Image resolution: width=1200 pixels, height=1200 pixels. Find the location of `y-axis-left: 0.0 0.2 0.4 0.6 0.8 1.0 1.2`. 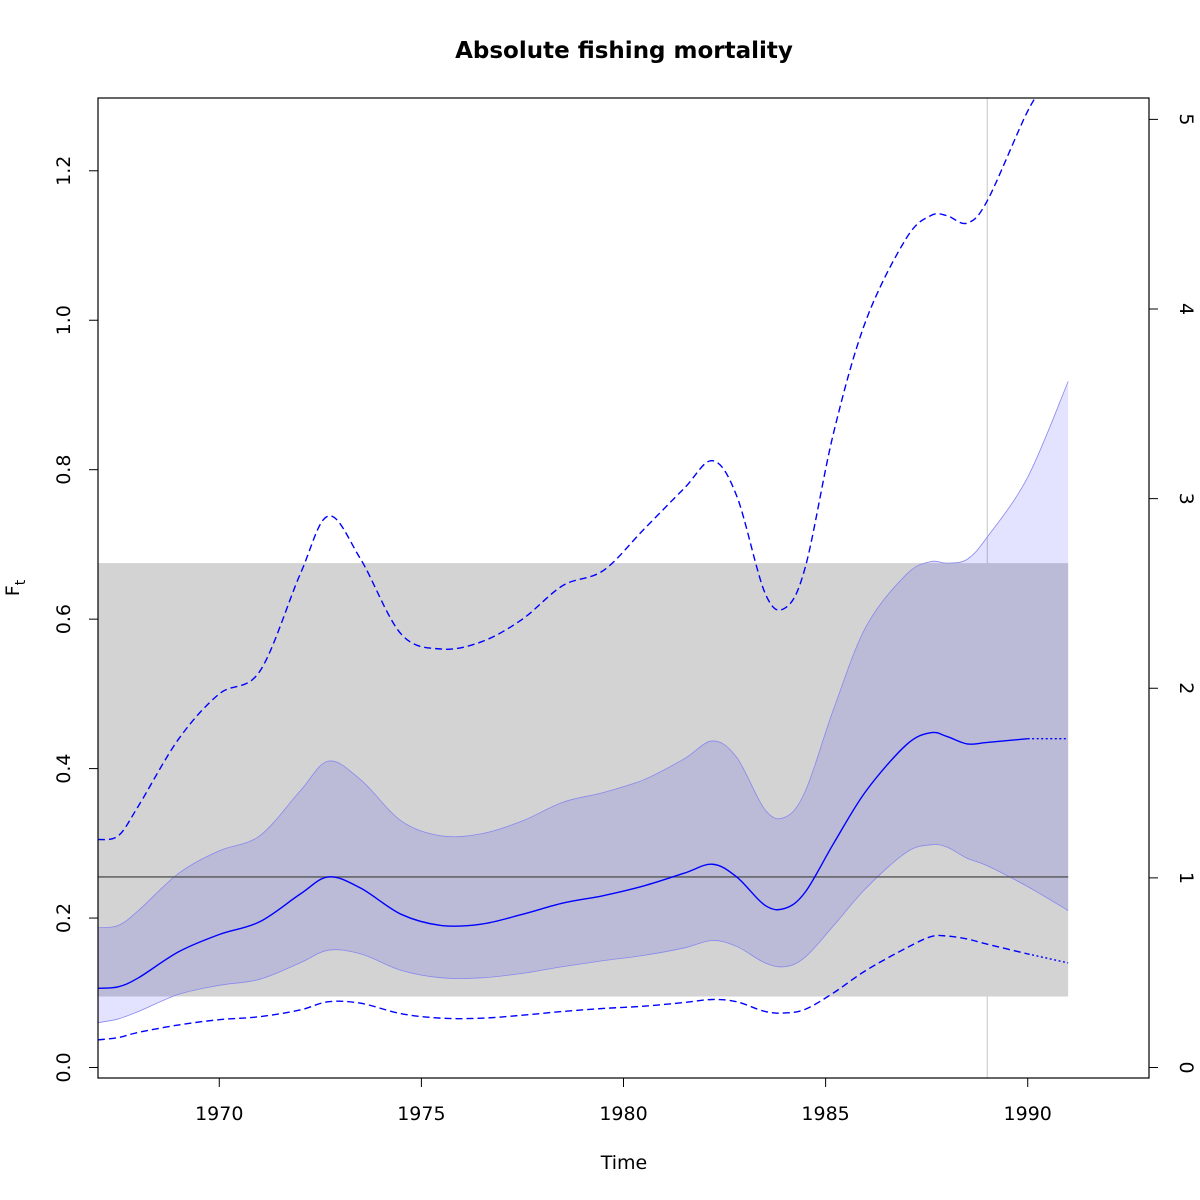

y-axis-left: 0.0 0.2 0.4 0.6 0.8 1.0 1.2 is located at coordinates (75, 619).